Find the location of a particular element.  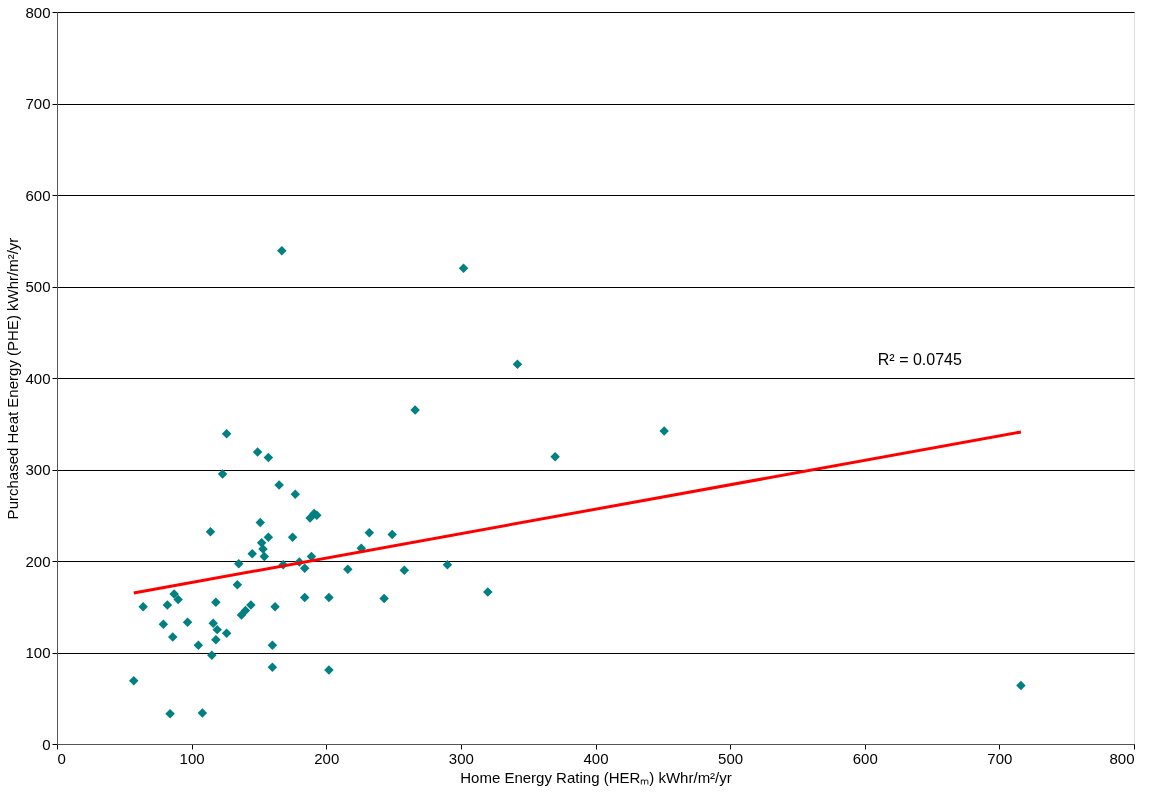

x-tick-label: 0 is located at coordinates (61, 758).